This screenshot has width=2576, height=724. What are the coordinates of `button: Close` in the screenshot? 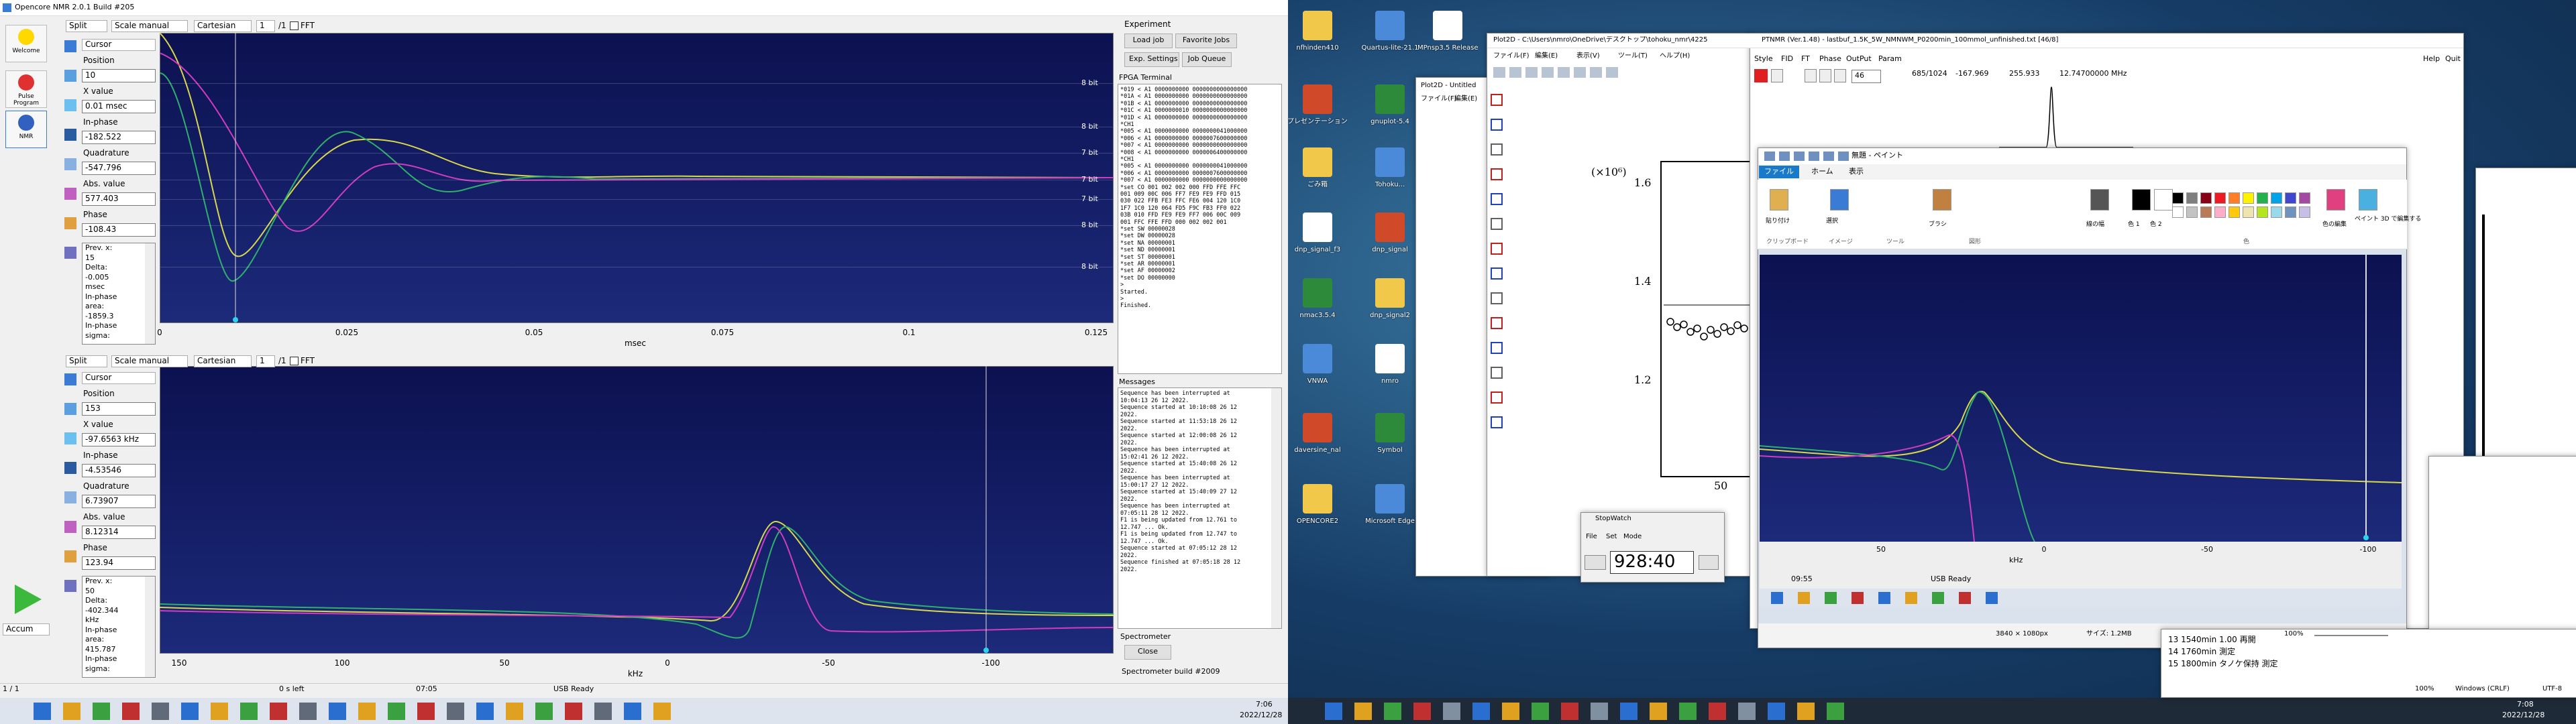 It's located at (1147, 652).